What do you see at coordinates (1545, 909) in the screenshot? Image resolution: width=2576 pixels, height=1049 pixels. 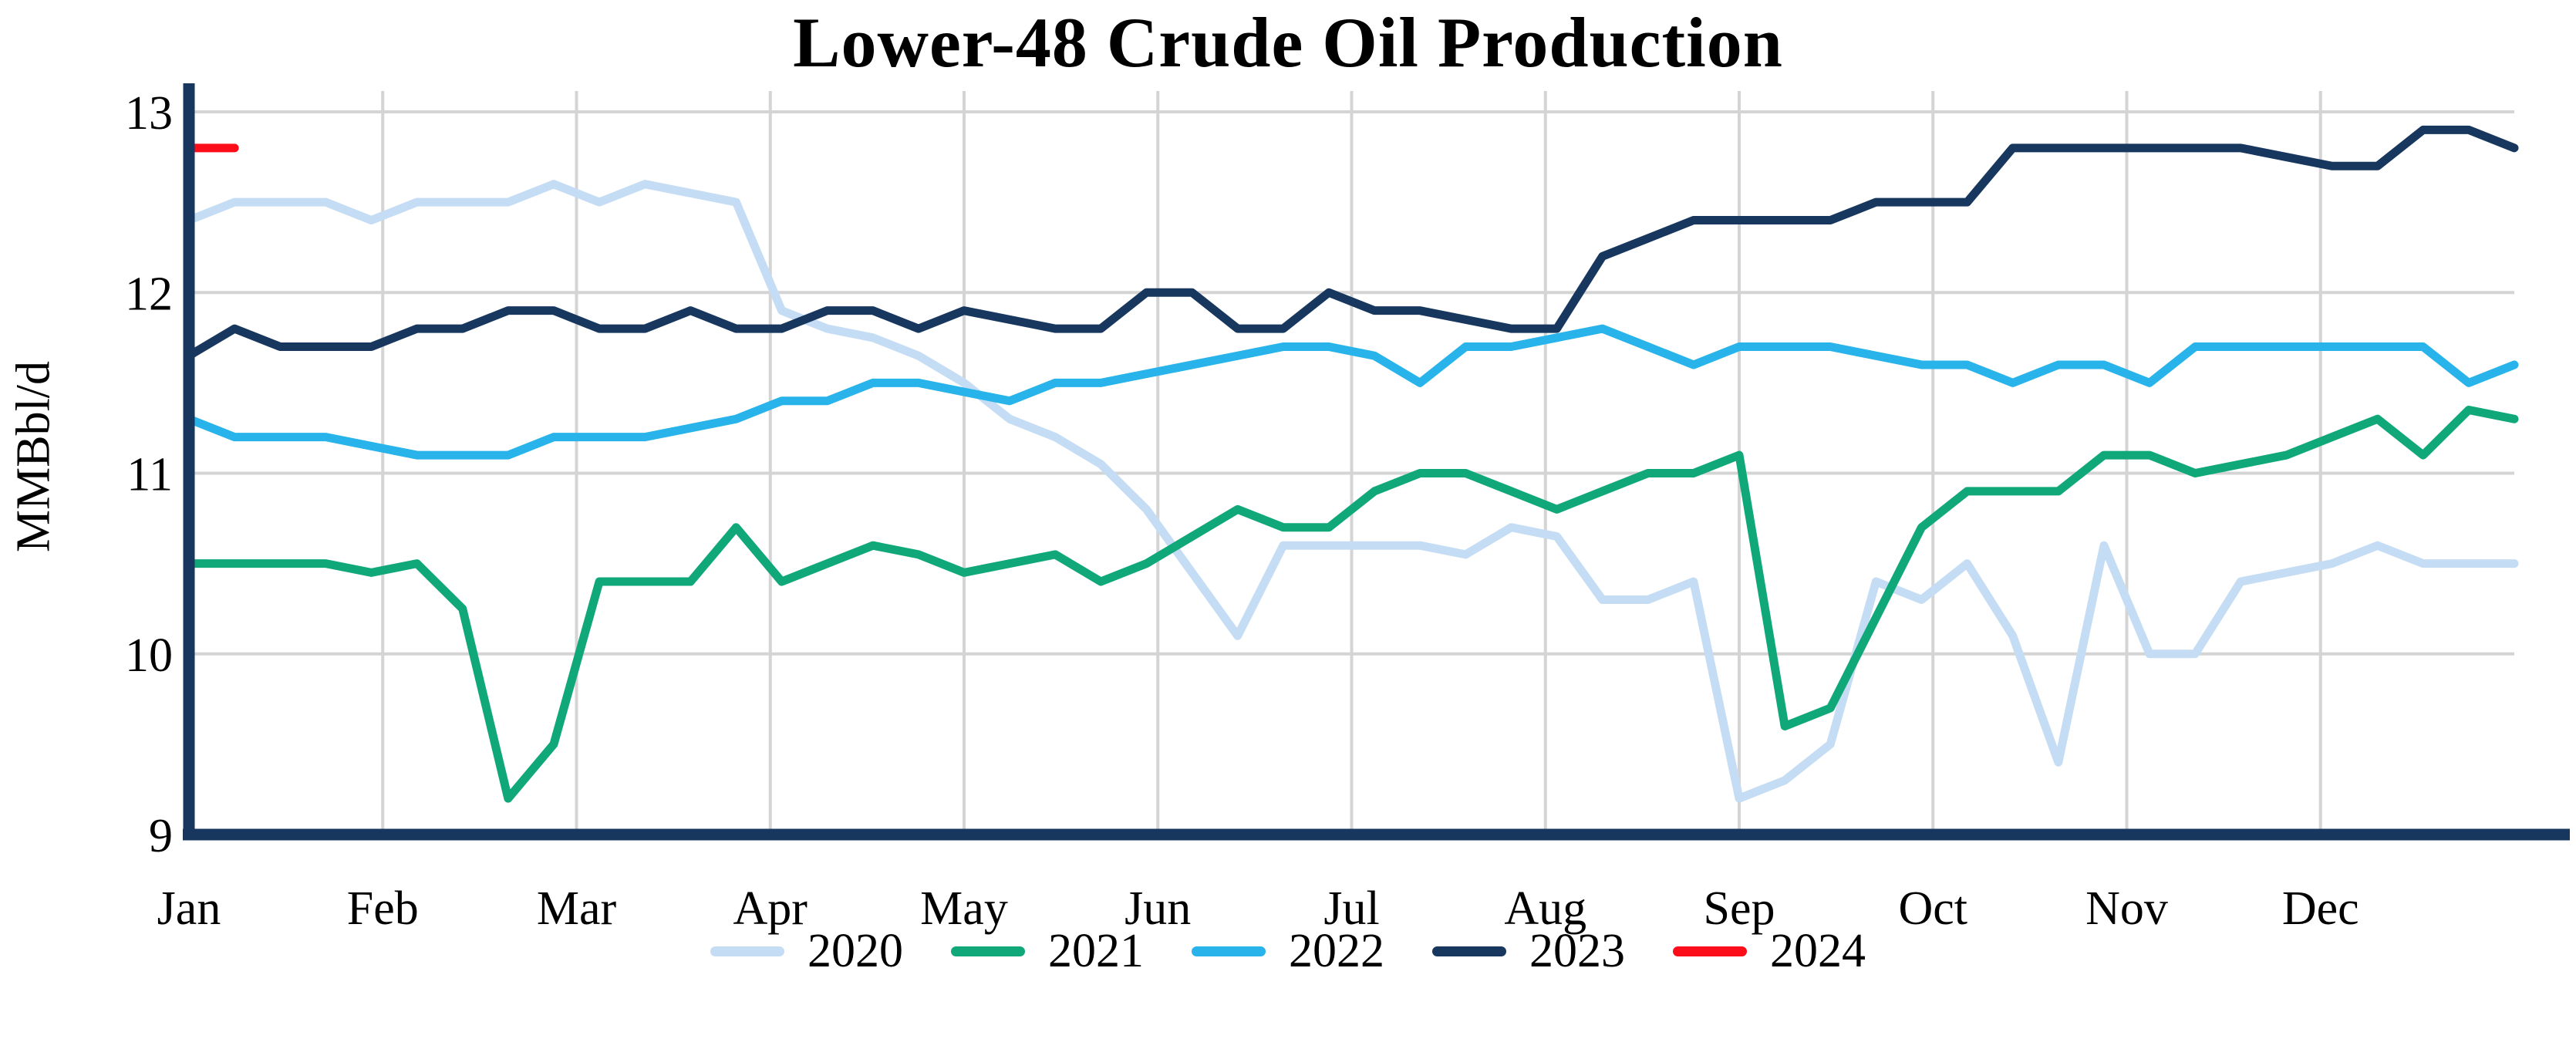 I see `x-tick-label-Aug: Aug` at bounding box center [1545, 909].